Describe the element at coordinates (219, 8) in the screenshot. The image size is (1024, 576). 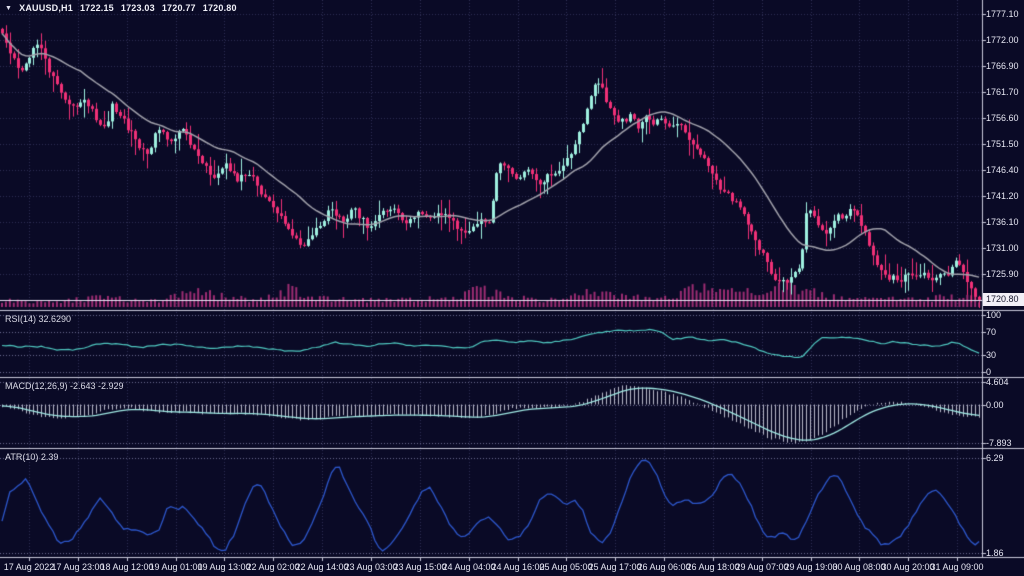
I see `ohlc-close-value: 1720.80` at that location.